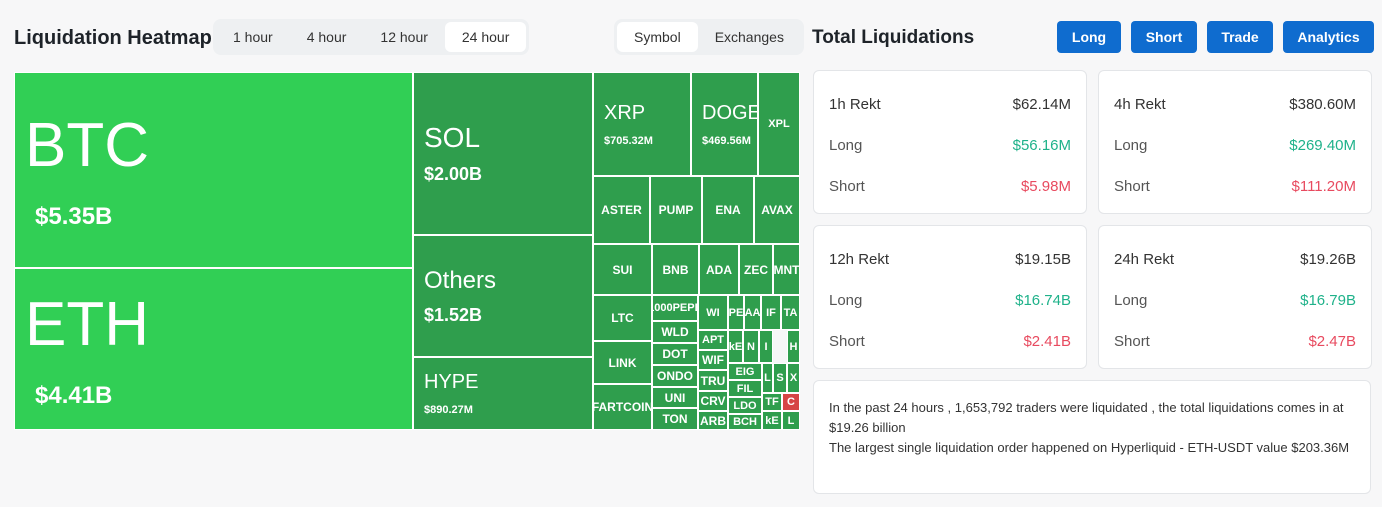 This screenshot has height=507, width=1382. I want to click on heatmap-tile: EIG, so click(745, 371).